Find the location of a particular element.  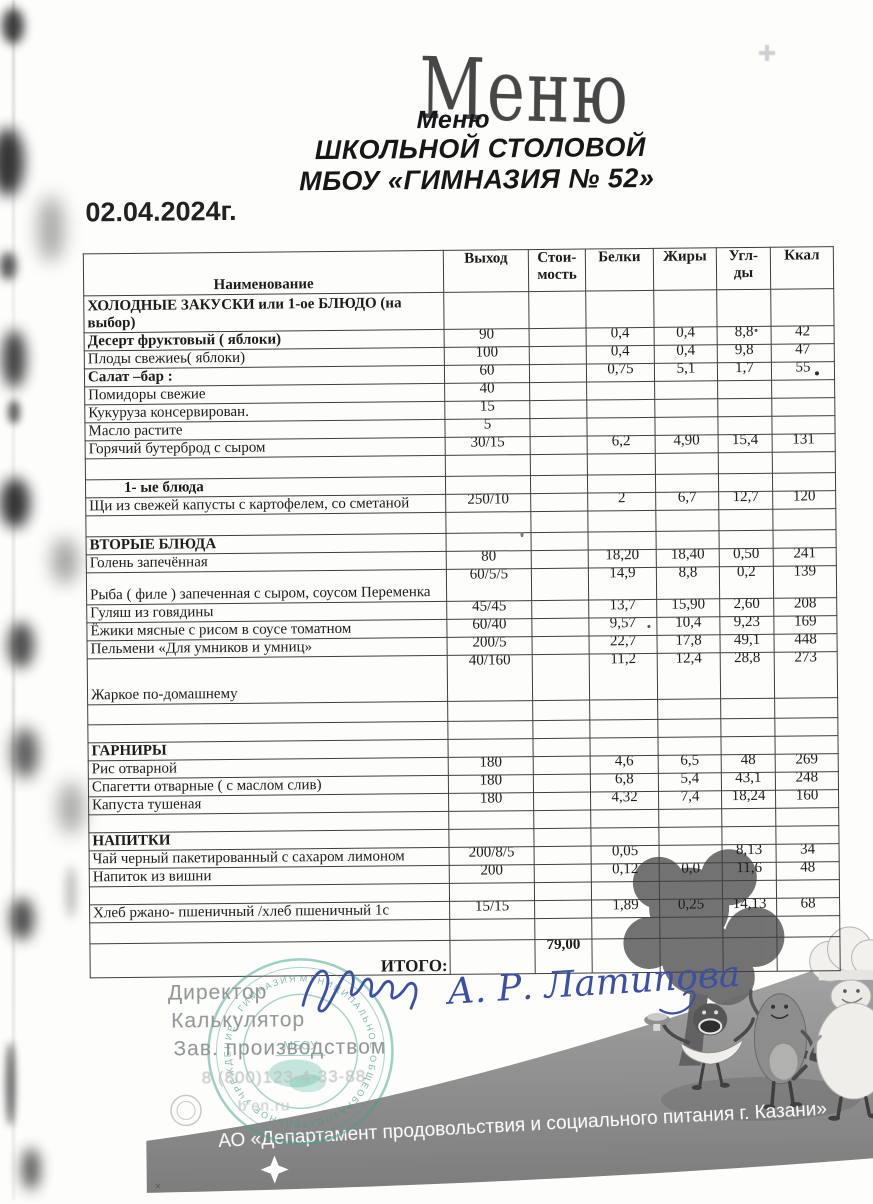

signature-scrawl is located at coordinates (359, 990).